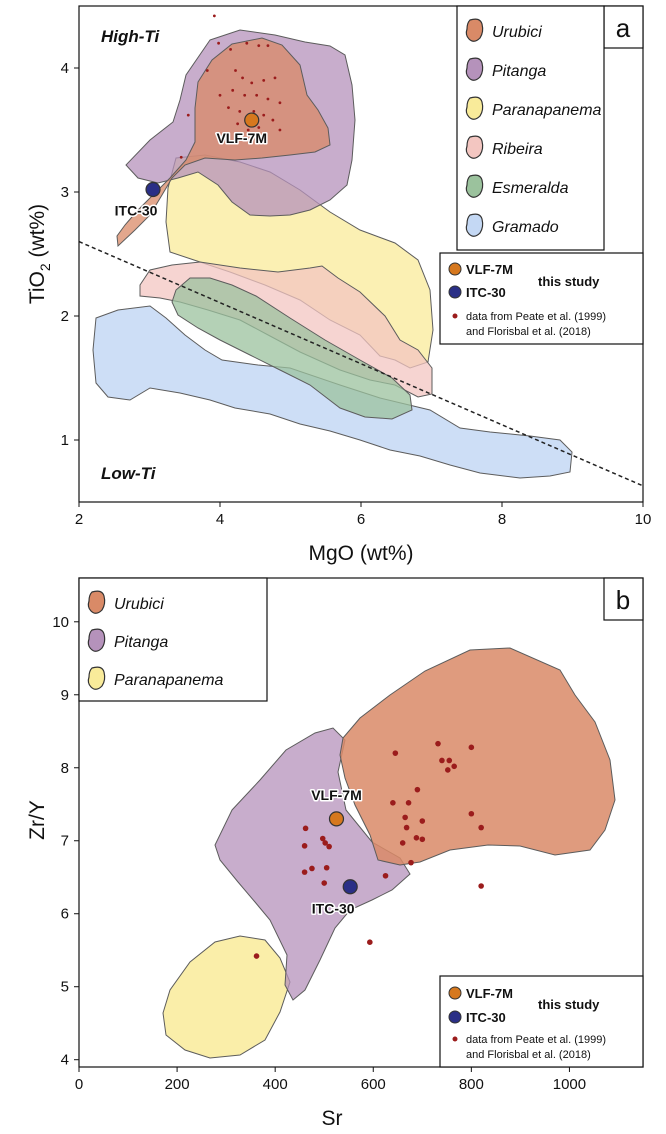 The height and width of the screenshot is (1134, 666). I want to click on sample-label-halo: ITC-30, so click(136, 211).